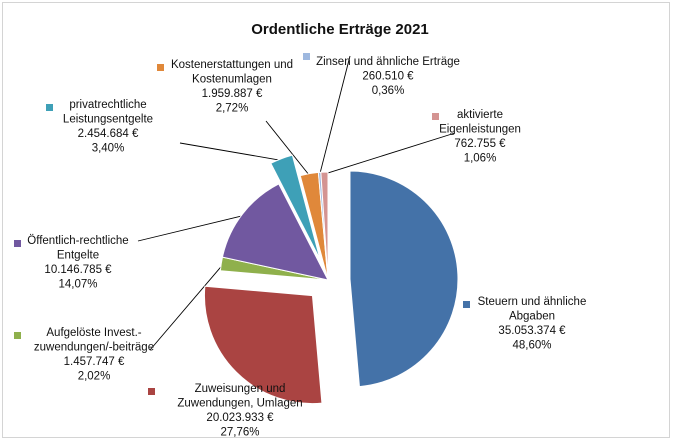  Describe the element at coordinates (108, 120) in the screenshot. I see `slice-name-4: Leistungsentgelte` at that location.